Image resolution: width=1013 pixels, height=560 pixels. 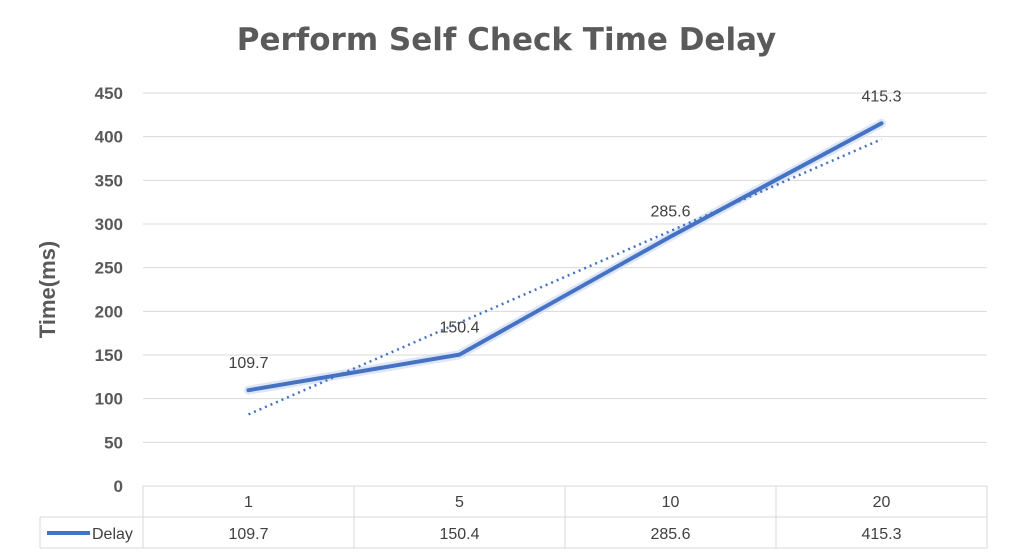 I want to click on y-tick-label: 400, so click(x=109, y=137).